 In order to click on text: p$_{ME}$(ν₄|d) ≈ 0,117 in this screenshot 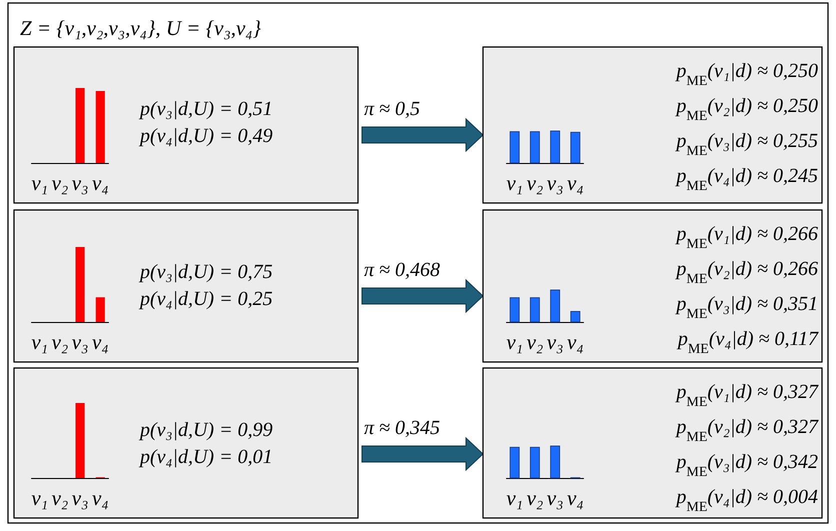, I will do `click(747, 342)`.